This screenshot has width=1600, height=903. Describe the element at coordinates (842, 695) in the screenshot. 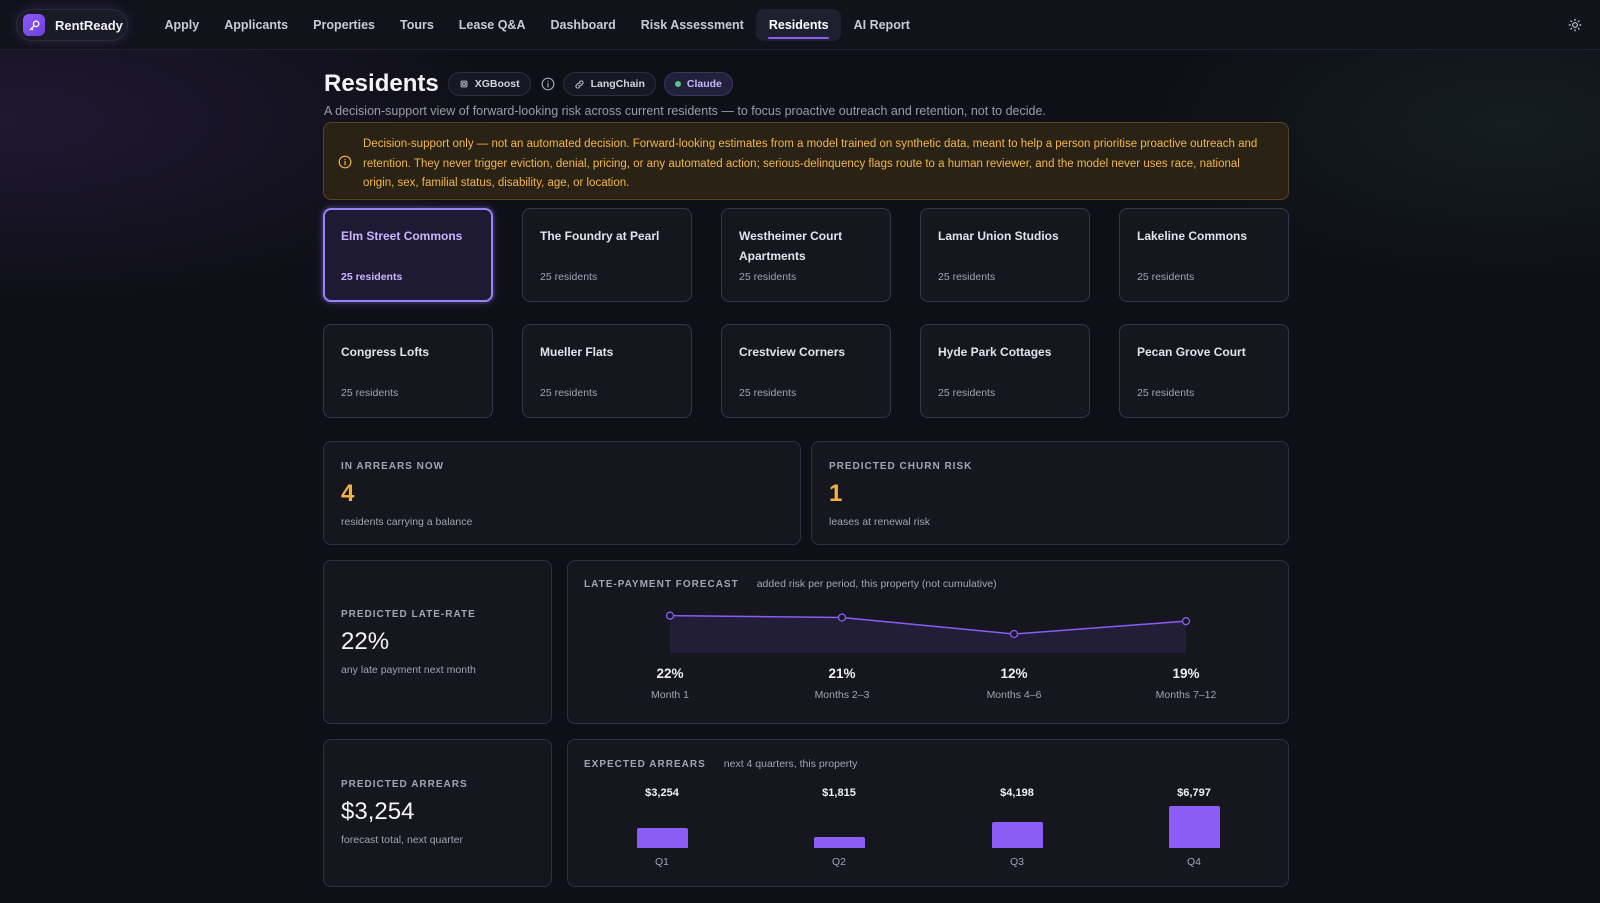

I see `forecast-period: Months 2–3` at that location.